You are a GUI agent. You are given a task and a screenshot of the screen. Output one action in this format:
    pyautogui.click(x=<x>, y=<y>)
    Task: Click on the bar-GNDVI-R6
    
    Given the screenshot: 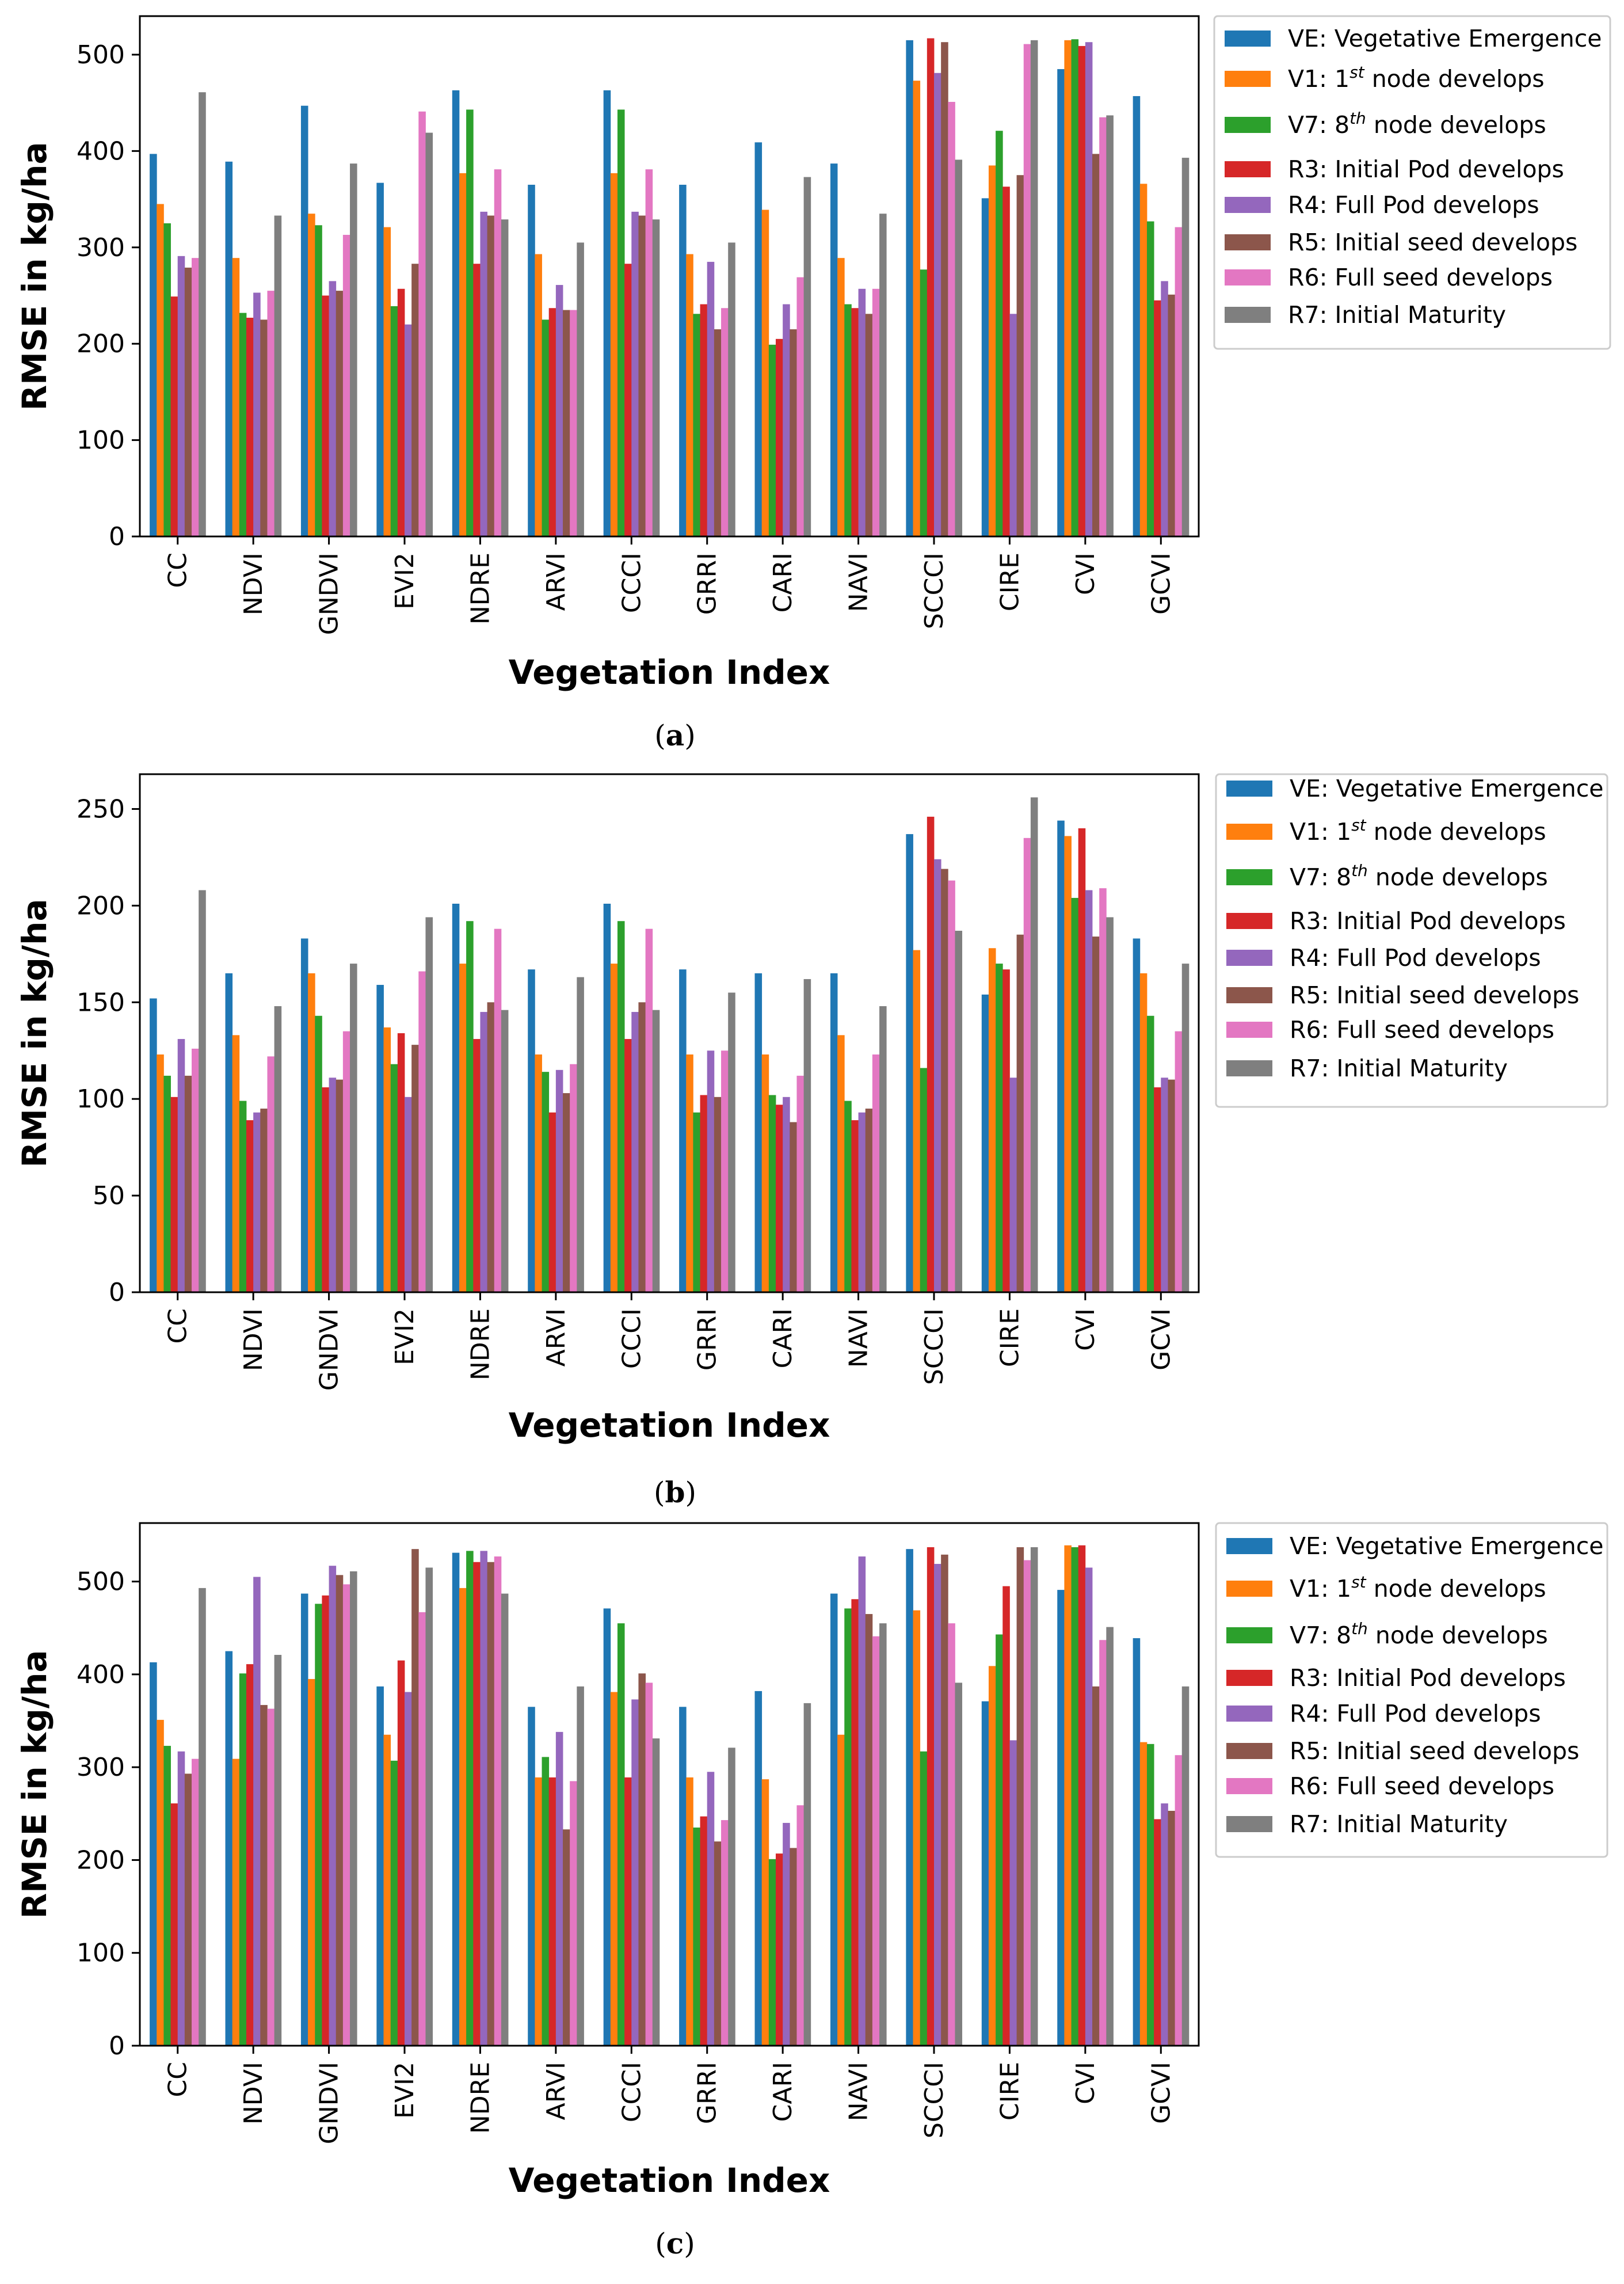 What is the action you would take?
    pyautogui.click(x=346, y=1815)
    